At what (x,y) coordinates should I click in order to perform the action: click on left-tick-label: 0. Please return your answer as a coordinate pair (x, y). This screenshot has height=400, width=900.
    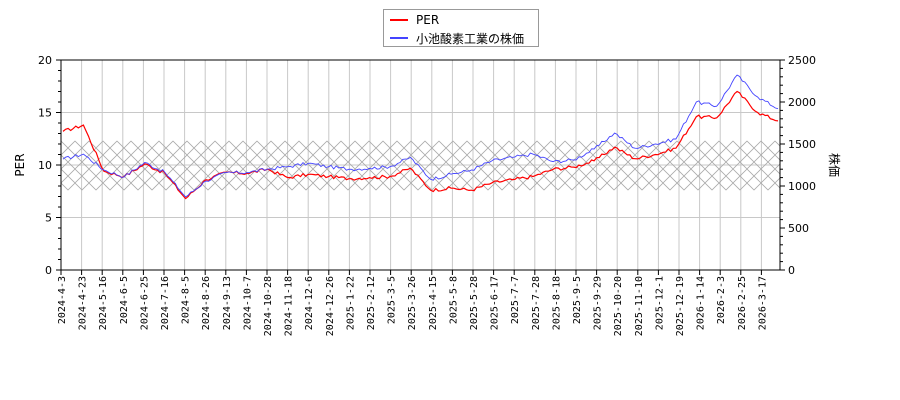
    Looking at the image, I should click on (48, 270).